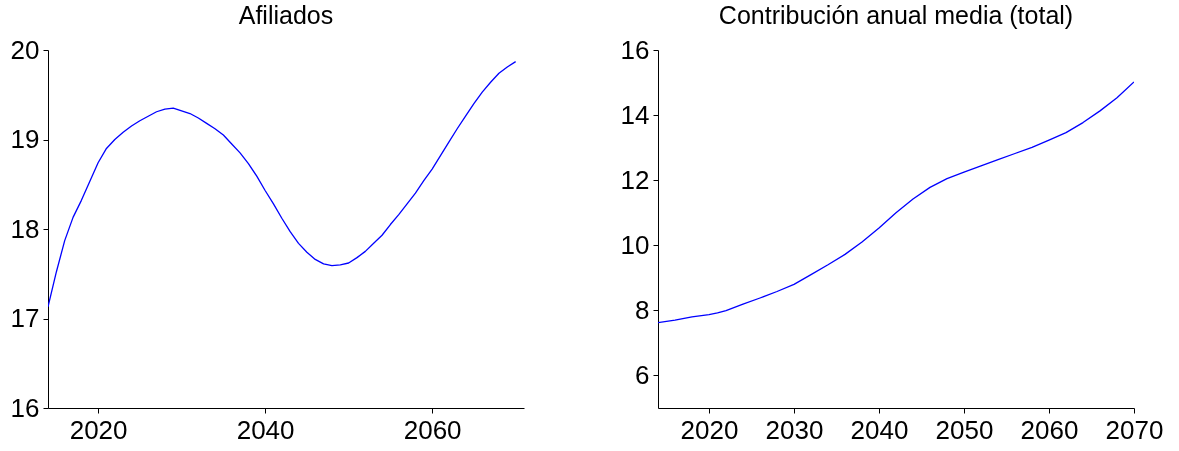 The width and height of the screenshot is (1179, 451). Describe the element at coordinates (642, 309) in the screenshot. I see `y-tick-label: 8` at that location.